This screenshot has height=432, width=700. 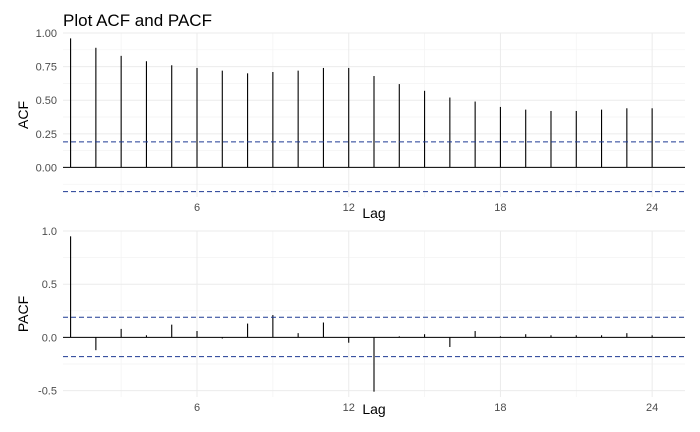 I want to click on acf-y-axis-title: ACF, so click(x=23, y=115).